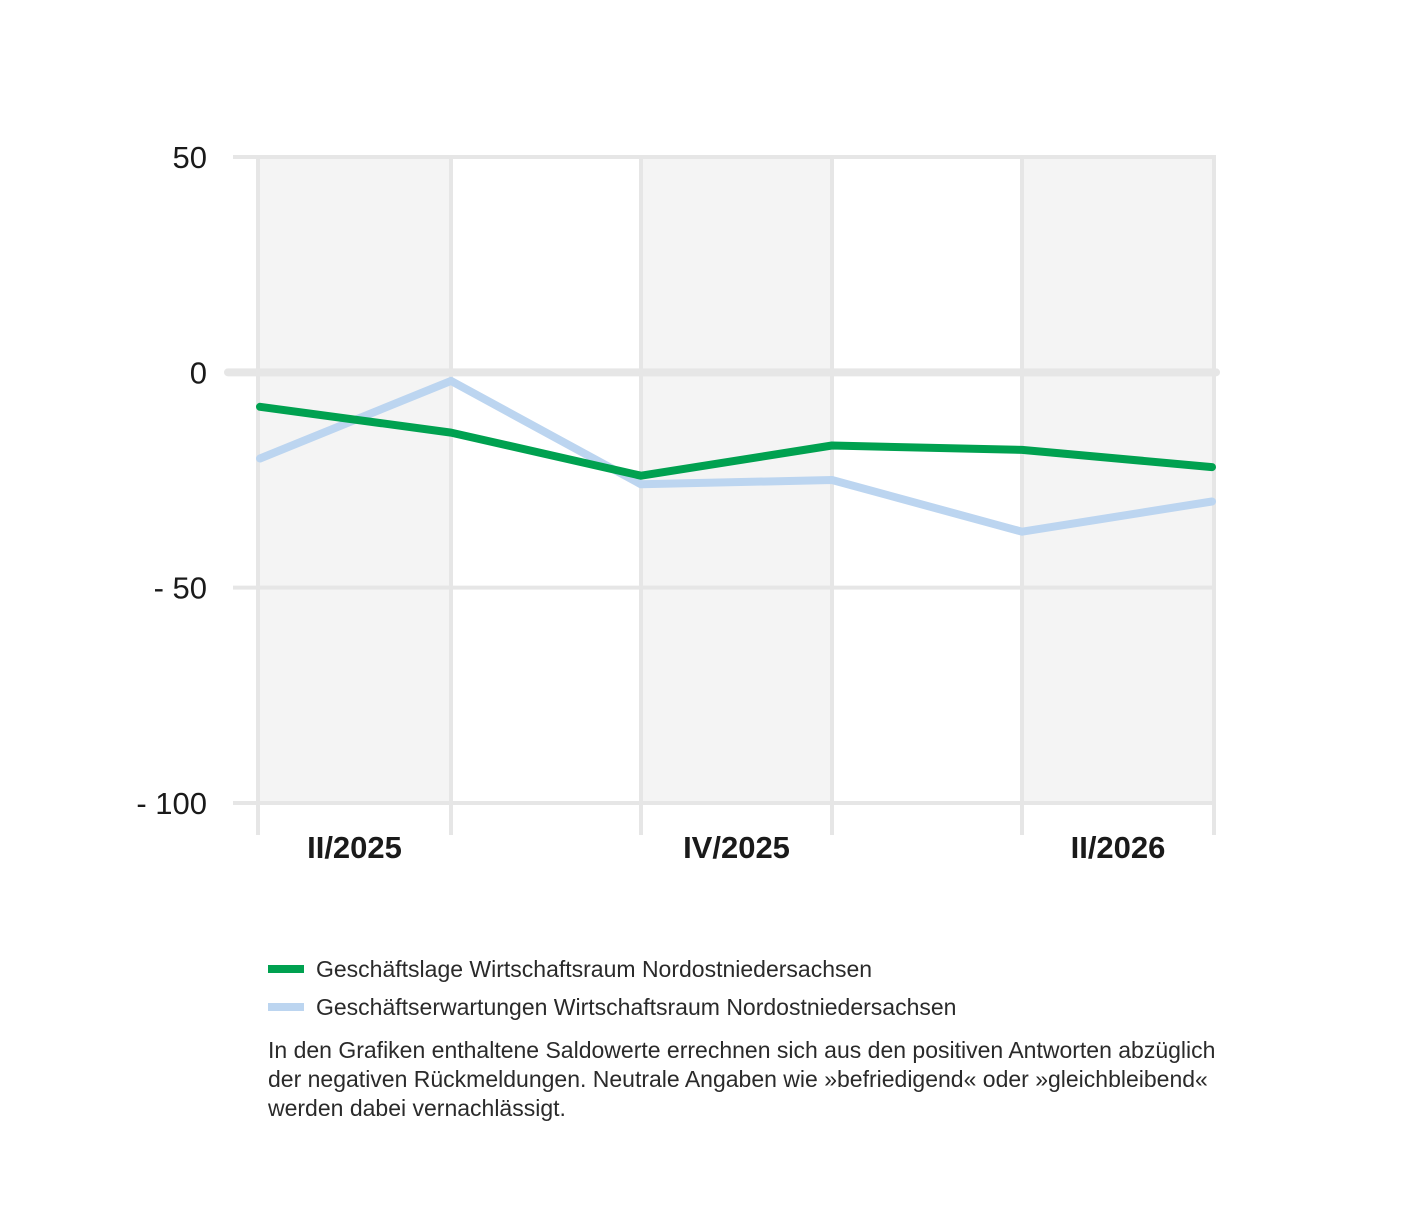 This screenshot has height=1230, width=1408. Describe the element at coordinates (286, 969) in the screenshot. I see `legend-swatch-geschaeftslage` at that location.